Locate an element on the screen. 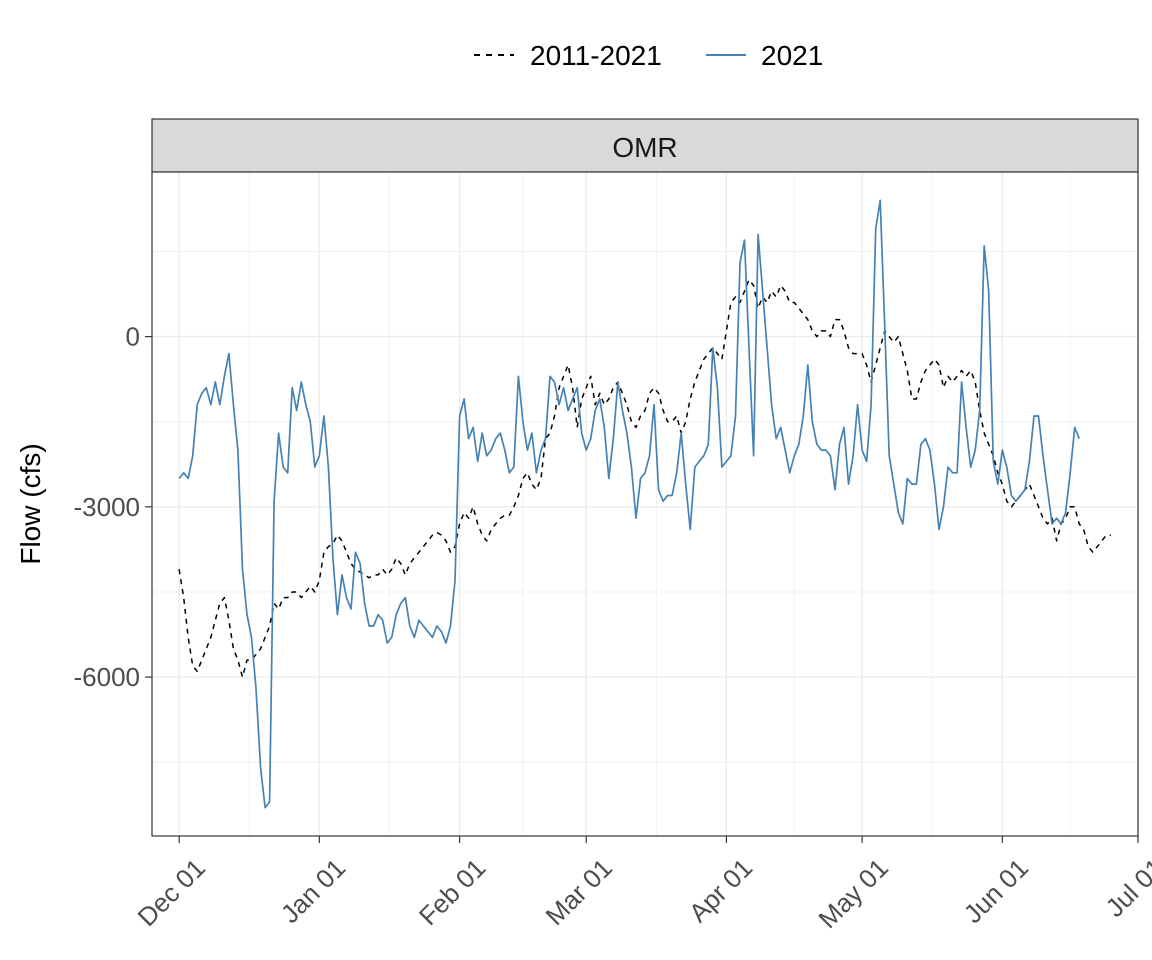 This screenshot has height=960, width=1152. x-tick-label: Dec 01 is located at coordinates (170, 892).